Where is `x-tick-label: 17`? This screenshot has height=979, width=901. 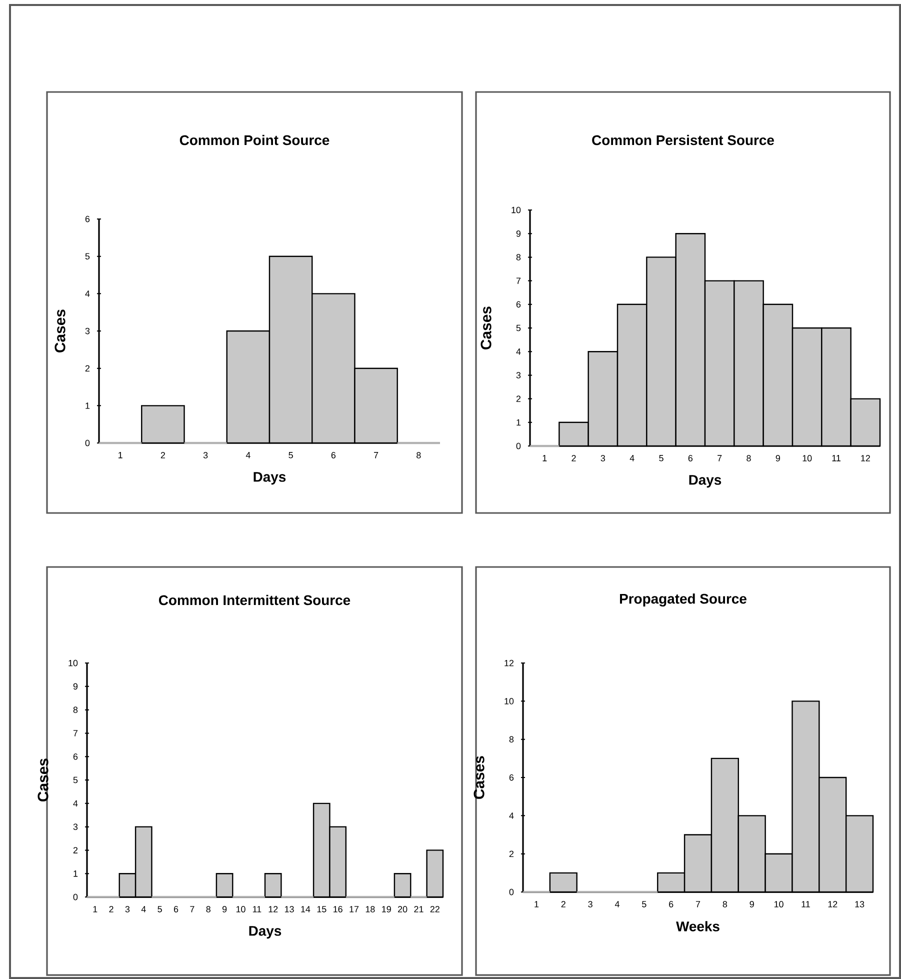 x-tick-label: 17 is located at coordinates (354, 909).